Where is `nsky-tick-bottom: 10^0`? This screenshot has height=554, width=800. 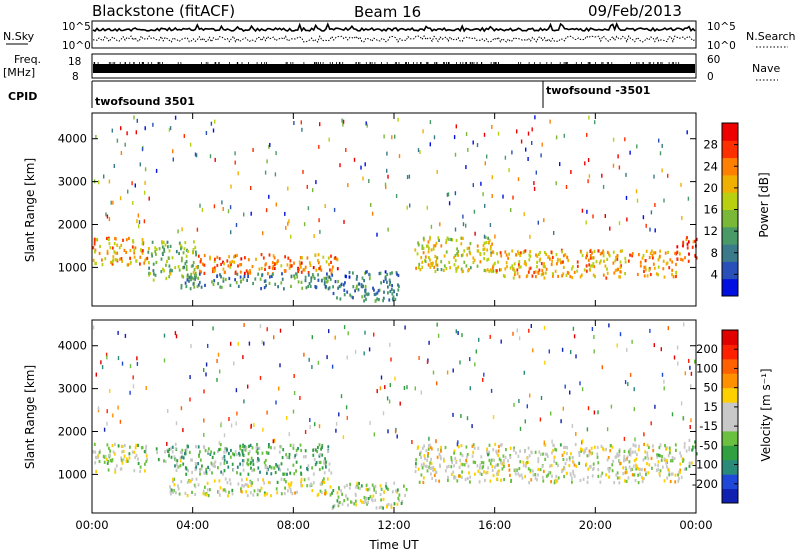 nsky-tick-bottom: 10^0 is located at coordinates (76, 46).